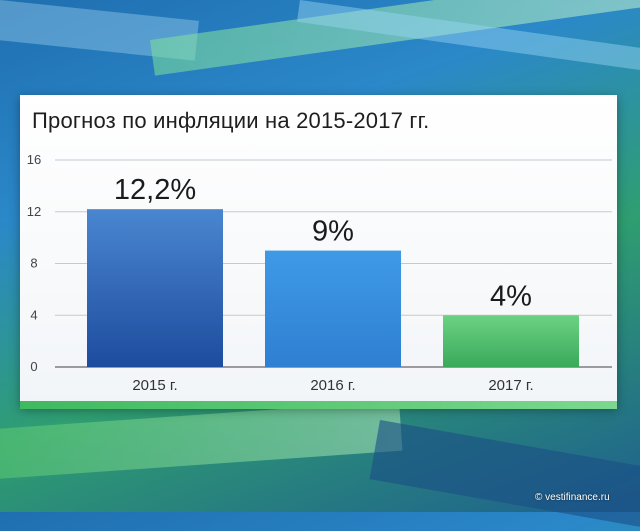 This screenshot has height=531, width=640. I want to click on watermark-credit: © vestifinance.ru, so click(572, 497).